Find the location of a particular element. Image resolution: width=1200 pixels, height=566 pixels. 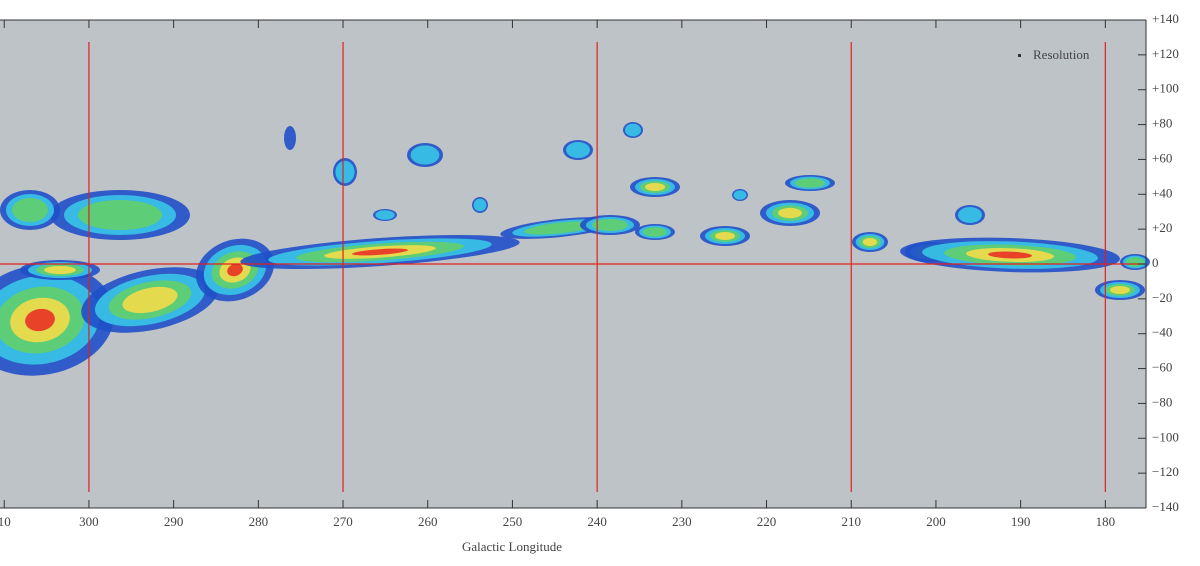

y-tick-label: −60 is located at coordinates (1162, 367).